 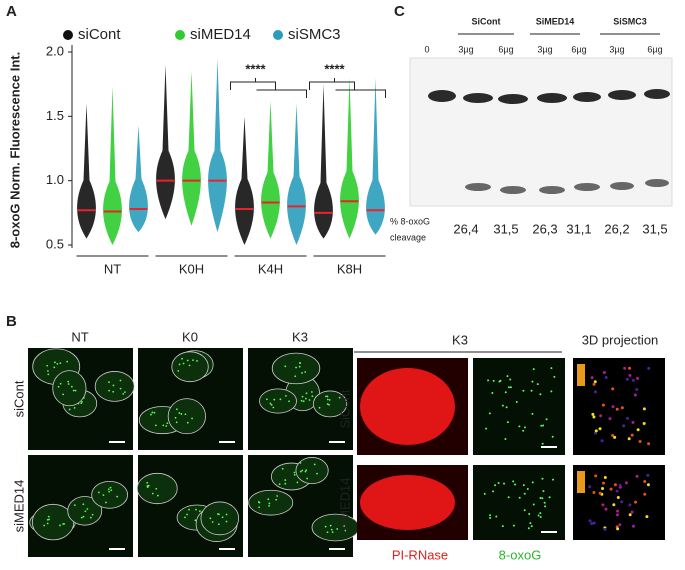 What do you see at coordinates (314, 34) in the screenshot?
I see `legend-label: siSMC3` at bounding box center [314, 34].